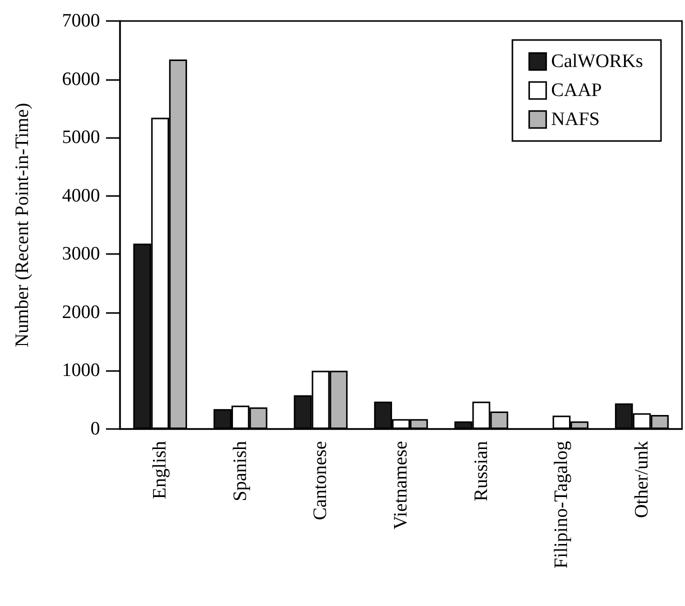 This screenshot has width=685, height=606. What do you see at coordinates (81, 254) in the screenshot?
I see `y-tick-label: 3000` at bounding box center [81, 254].